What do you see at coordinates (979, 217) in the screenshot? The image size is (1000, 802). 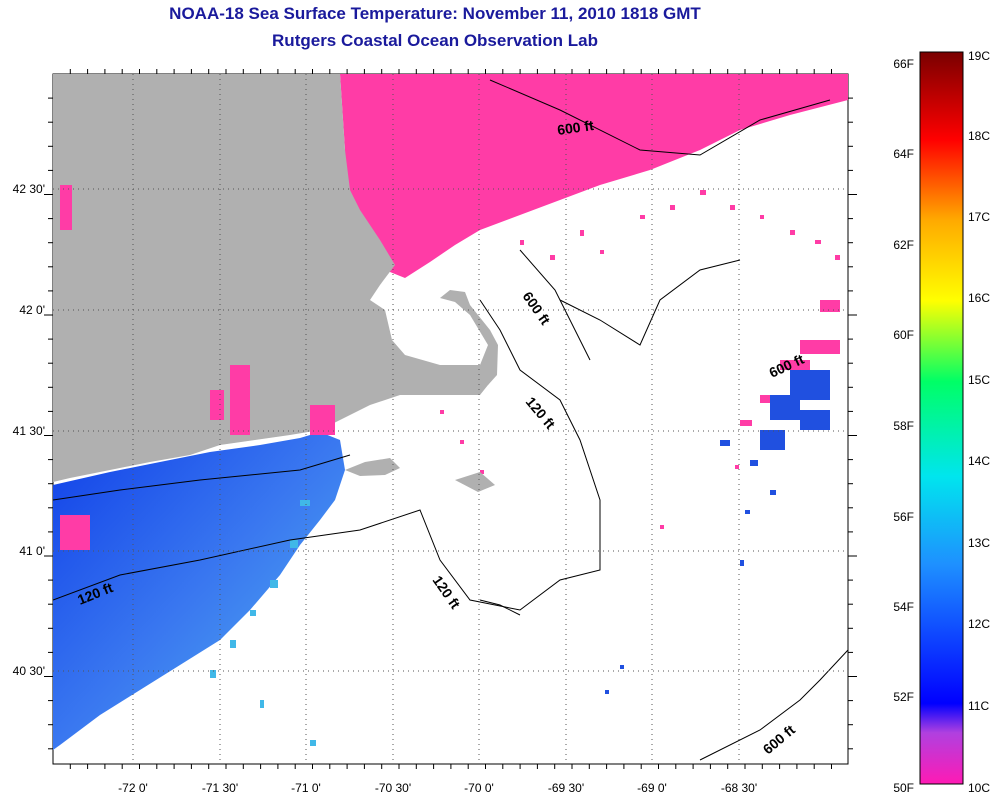 I see `colorbar-c-label: 17C` at bounding box center [979, 217].